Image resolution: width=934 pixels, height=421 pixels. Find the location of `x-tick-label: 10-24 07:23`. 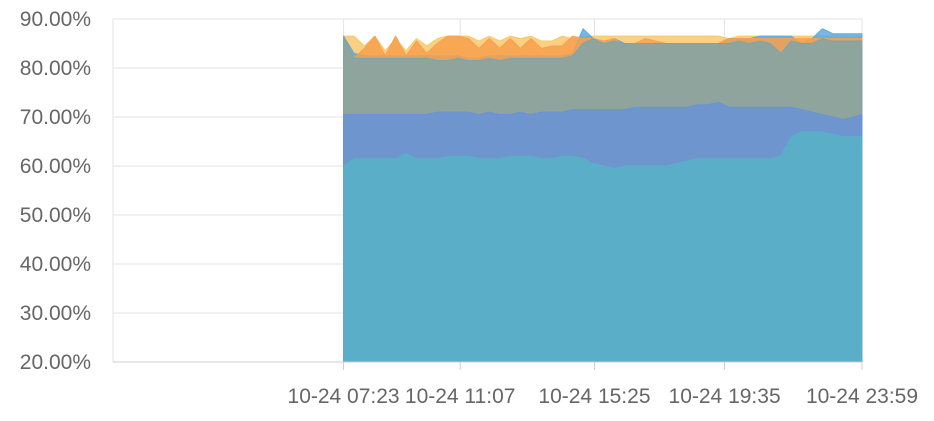

x-tick-label: 10-24 07:23 is located at coordinates (344, 396).